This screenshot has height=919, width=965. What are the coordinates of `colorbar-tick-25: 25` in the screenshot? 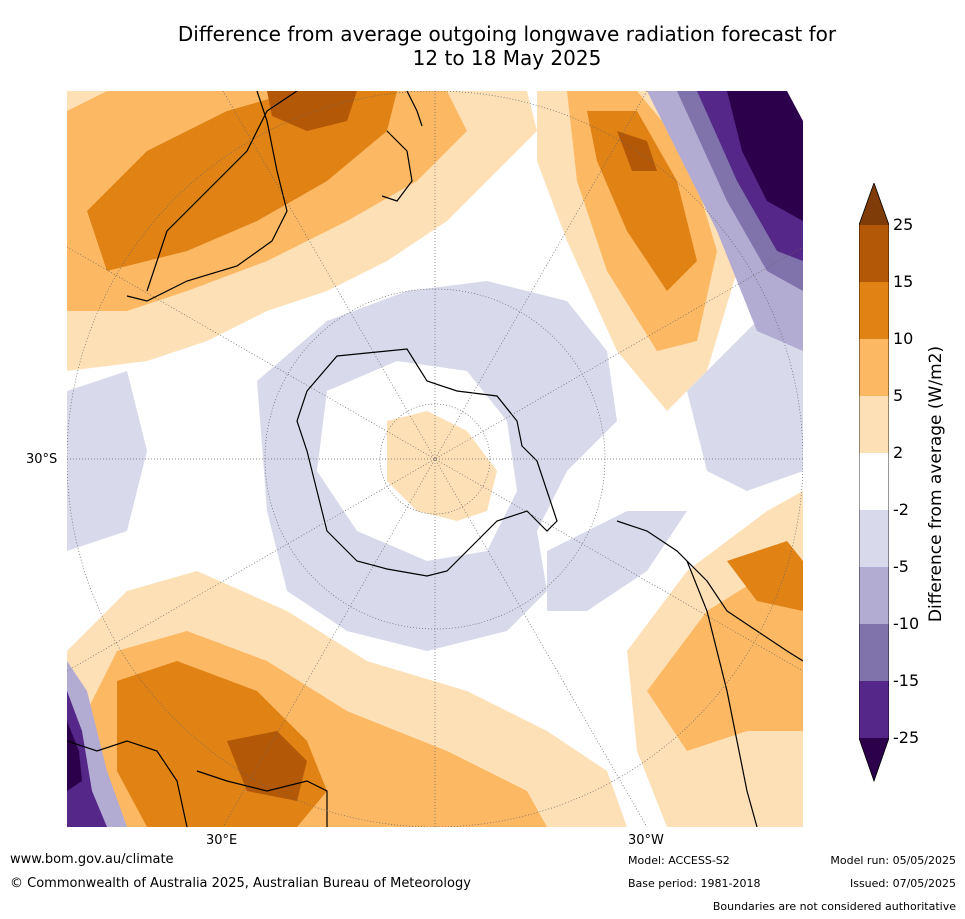 It's located at (903, 224).